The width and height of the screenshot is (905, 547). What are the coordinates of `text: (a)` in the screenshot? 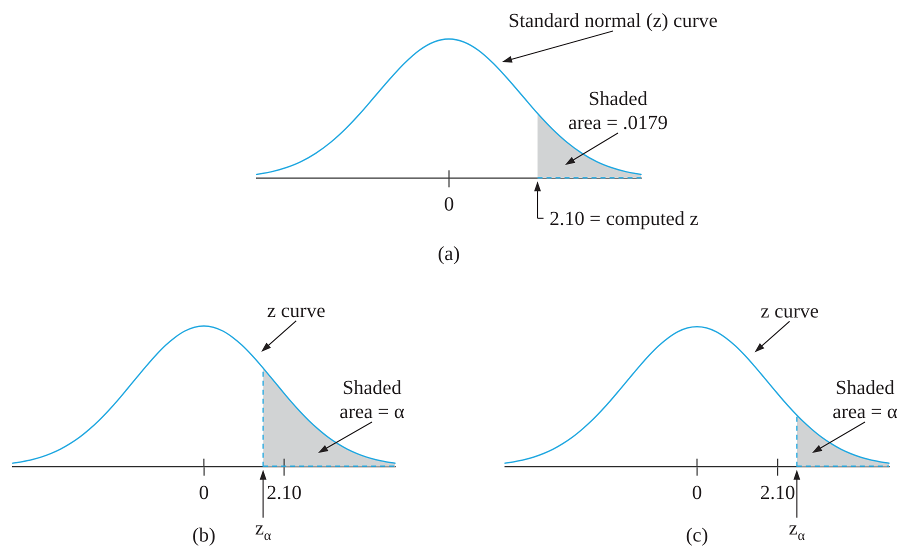 It's located at (449, 253).